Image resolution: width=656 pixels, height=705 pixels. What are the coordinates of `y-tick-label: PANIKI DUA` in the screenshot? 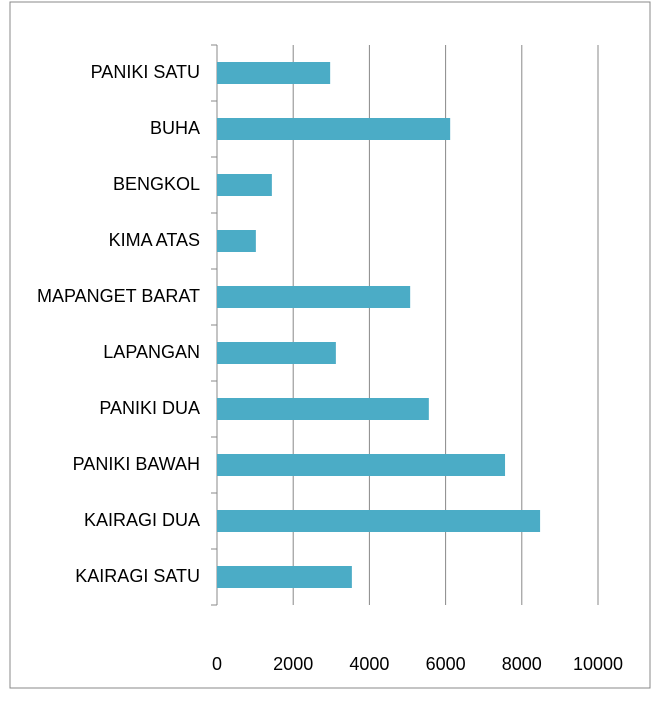 It's located at (149, 408).